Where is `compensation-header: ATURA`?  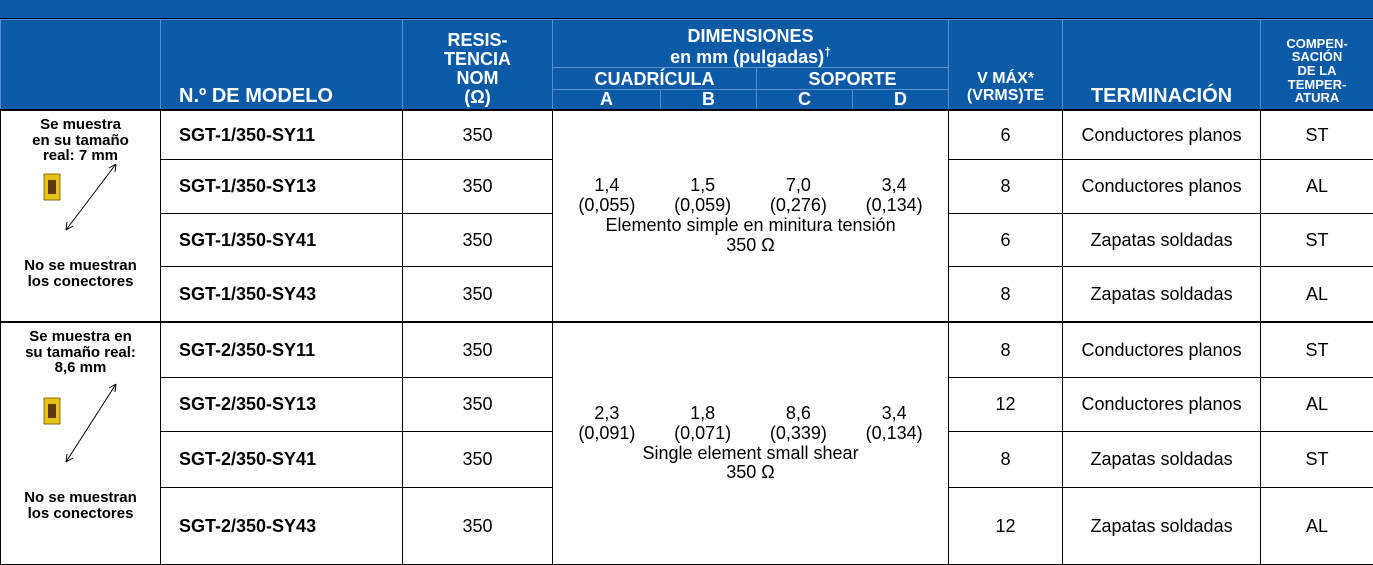 compensation-header: ATURA is located at coordinates (1317, 98).